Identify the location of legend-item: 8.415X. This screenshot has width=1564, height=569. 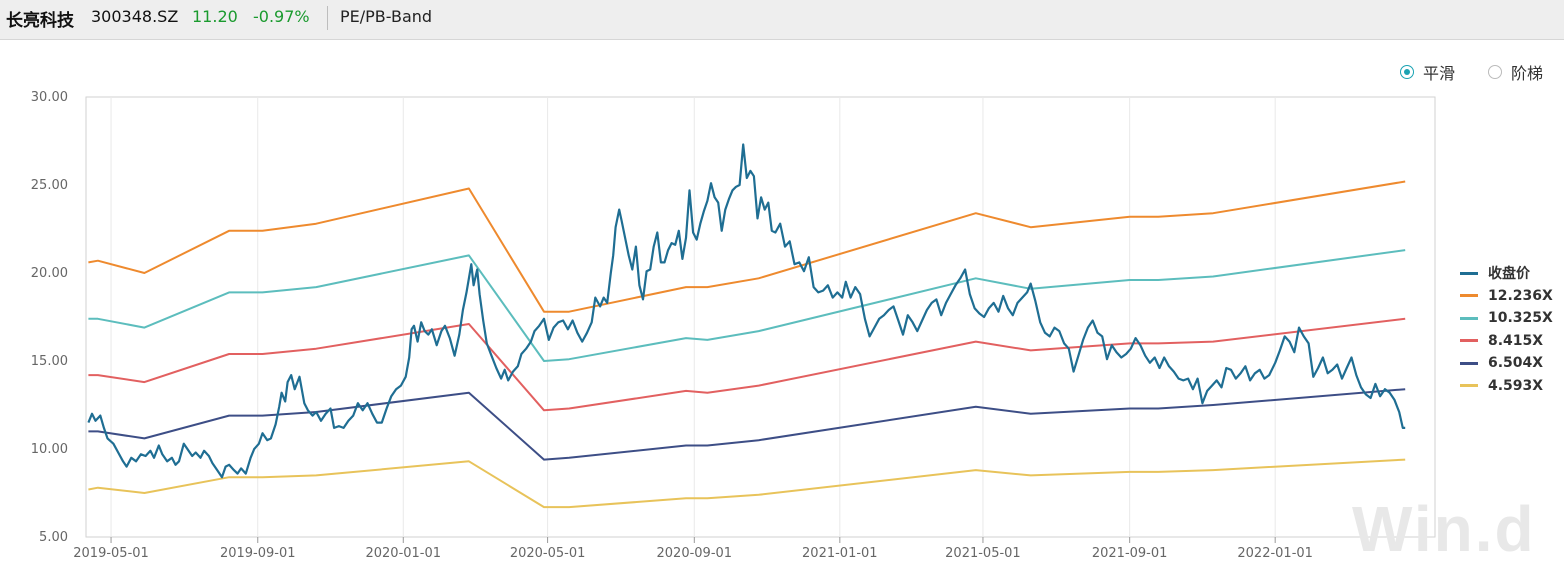
(1501, 341).